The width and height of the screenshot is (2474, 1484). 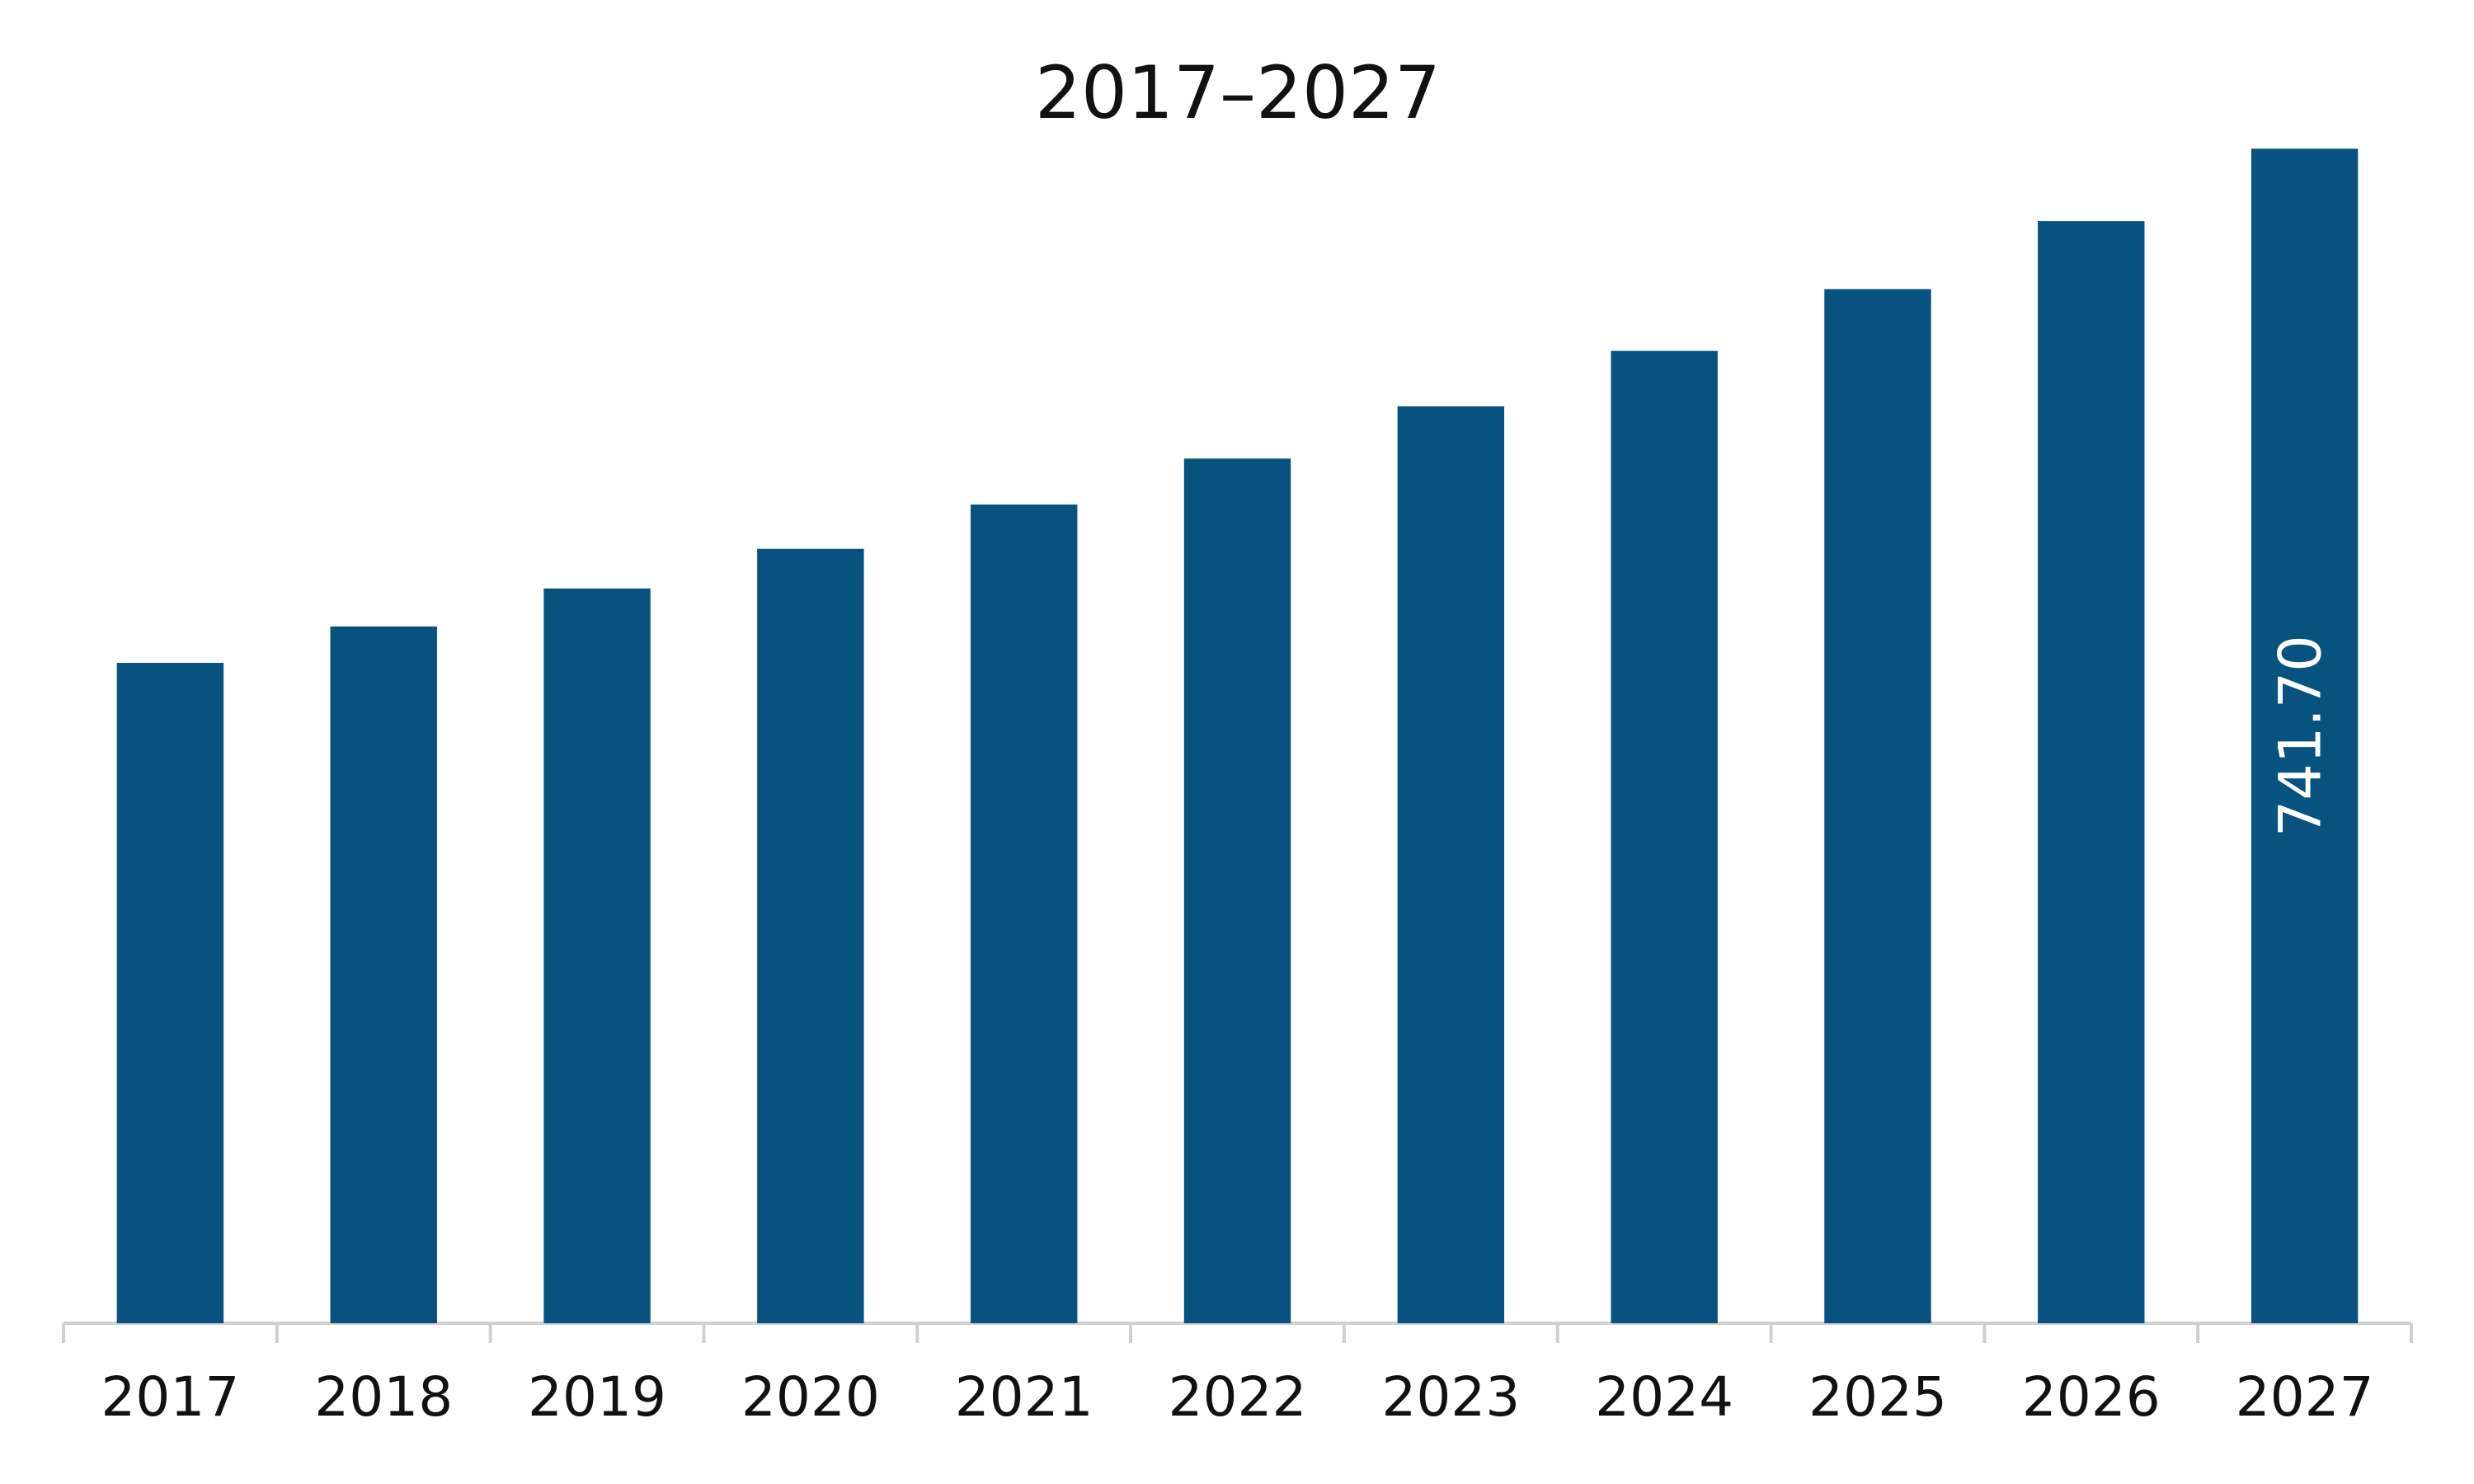 What do you see at coordinates (383, 1397) in the screenshot?
I see `x-tick-label: 2018` at bounding box center [383, 1397].